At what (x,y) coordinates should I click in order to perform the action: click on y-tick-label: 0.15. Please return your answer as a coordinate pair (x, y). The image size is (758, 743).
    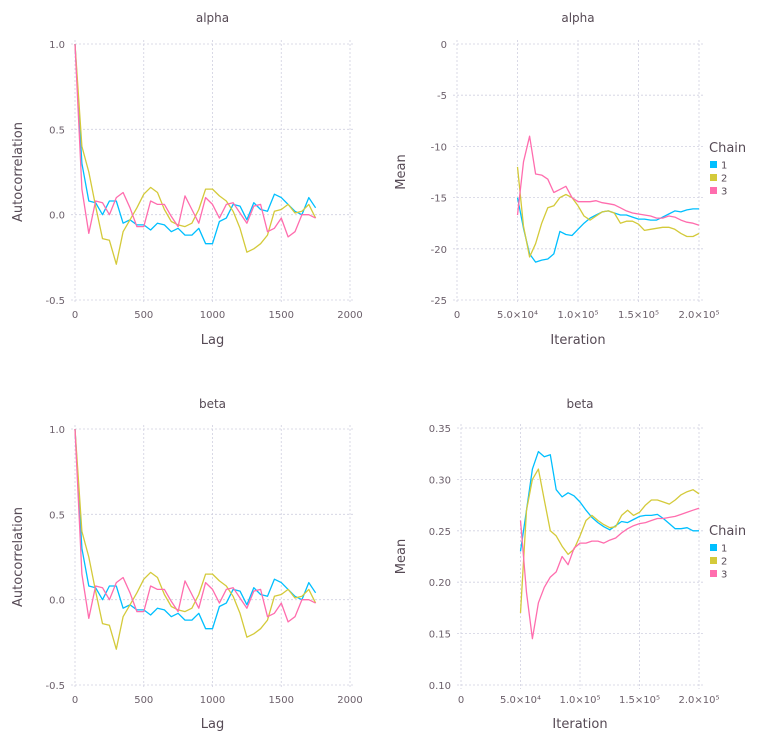
    Looking at the image, I should click on (440, 635).